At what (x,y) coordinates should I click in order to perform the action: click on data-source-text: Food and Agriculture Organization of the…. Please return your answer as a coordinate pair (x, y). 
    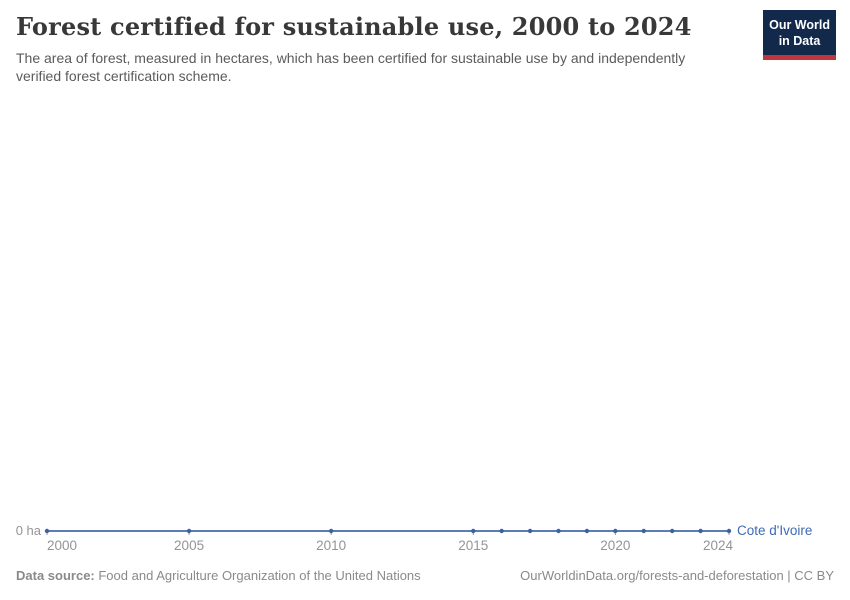
    Looking at the image, I should click on (257, 575).